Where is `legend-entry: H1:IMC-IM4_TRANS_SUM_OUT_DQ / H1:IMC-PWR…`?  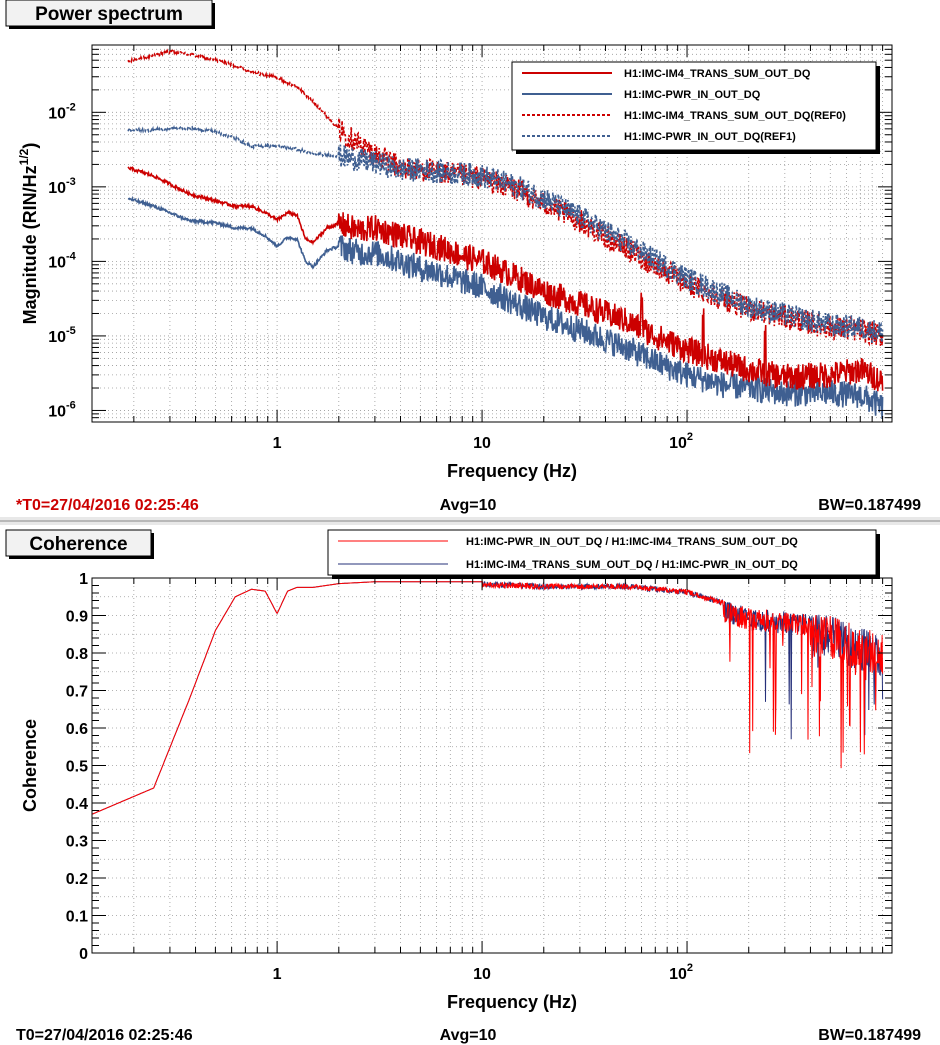
legend-entry: H1:IMC-IM4_TRANS_SUM_OUT_DQ / H1:IMC-PWR… is located at coordinates (632, 565).